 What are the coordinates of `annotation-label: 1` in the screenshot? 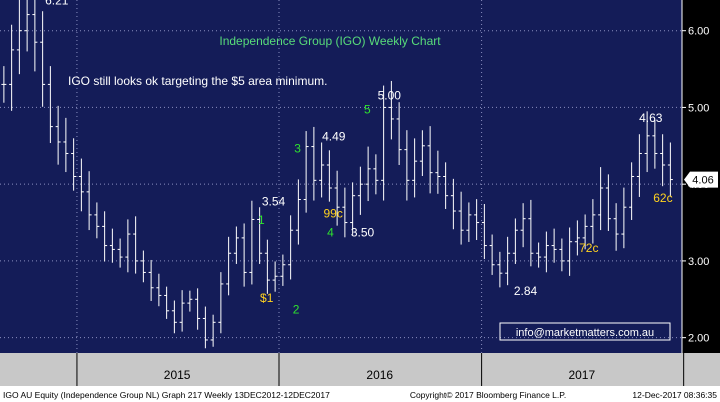 It's located at (261, 220).